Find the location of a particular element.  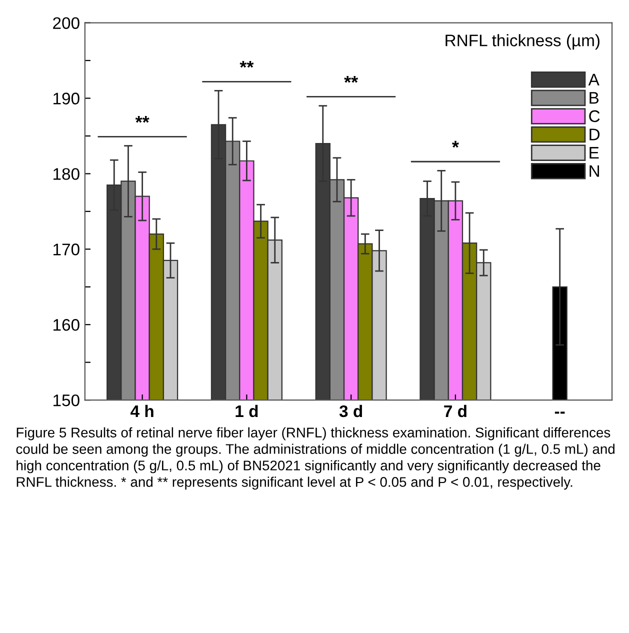

x-tick-label: 4 h is located at coordinates (142, 410).